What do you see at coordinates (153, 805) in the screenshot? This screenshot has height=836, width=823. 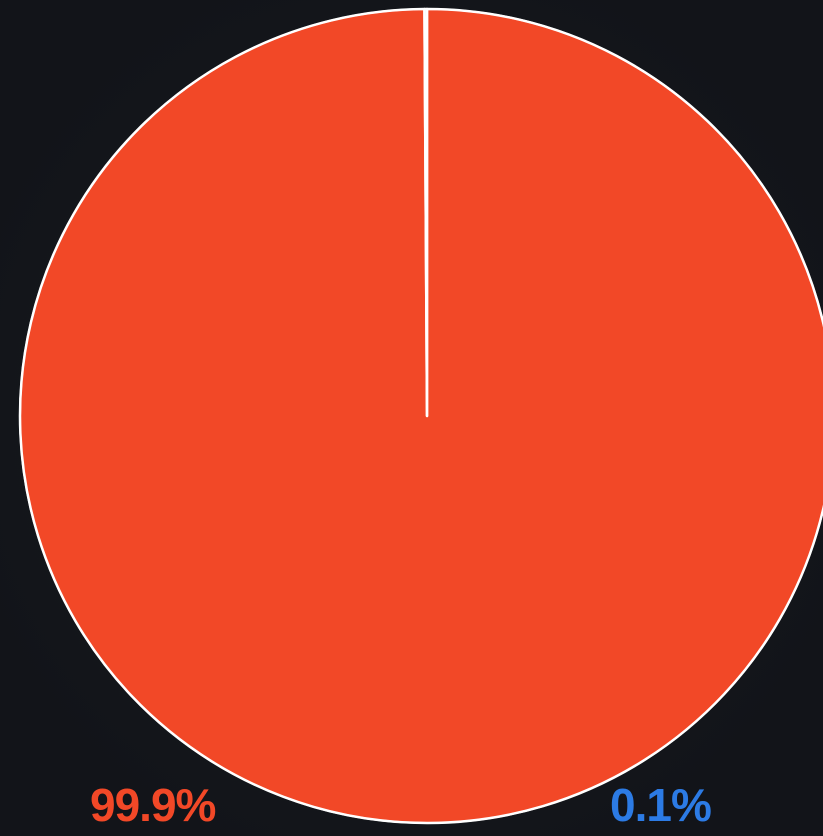 I see `slice-label-99-9: 99.9%` at bounding box center [153, 805].